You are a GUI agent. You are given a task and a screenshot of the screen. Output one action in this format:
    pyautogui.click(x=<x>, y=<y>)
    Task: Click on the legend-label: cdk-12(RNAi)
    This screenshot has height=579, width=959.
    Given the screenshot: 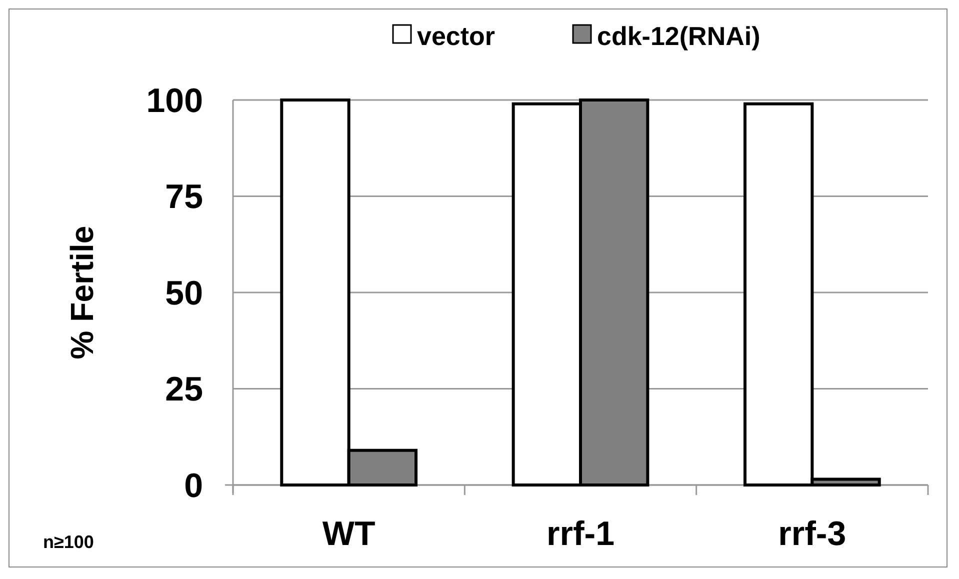 What is the action you would take?
    pyautogui.click(x=678, y=36)
    